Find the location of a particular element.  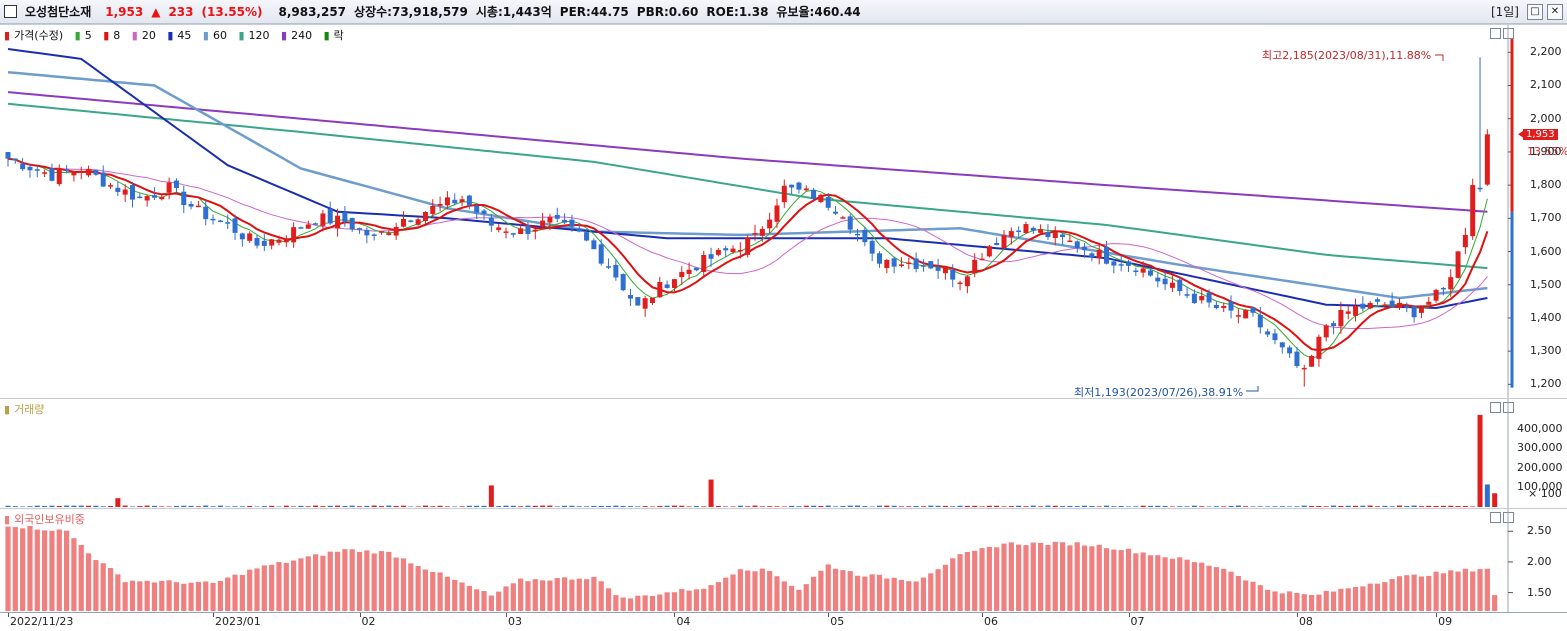

legend-ma45: ▮45 is located at coordinates (181, 35).